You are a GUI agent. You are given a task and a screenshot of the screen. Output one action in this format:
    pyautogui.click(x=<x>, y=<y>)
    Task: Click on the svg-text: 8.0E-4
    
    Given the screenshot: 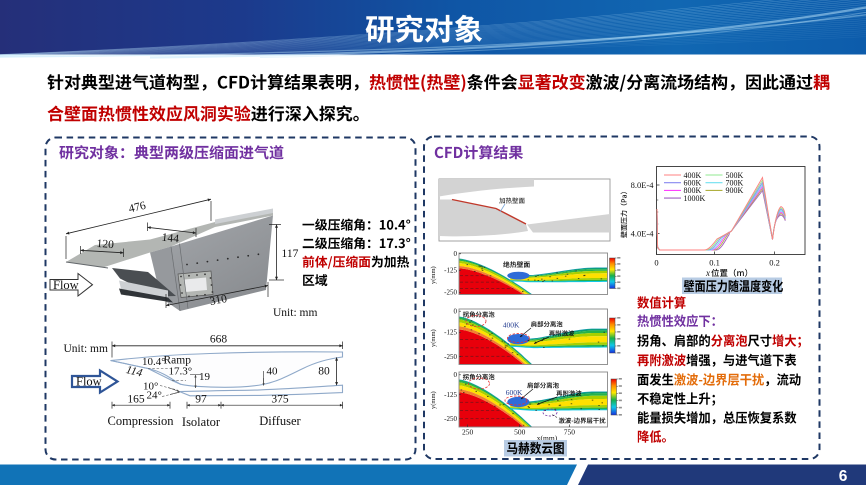 What is the action you would take?
    pyautogui.click(x=643, y=185)
    